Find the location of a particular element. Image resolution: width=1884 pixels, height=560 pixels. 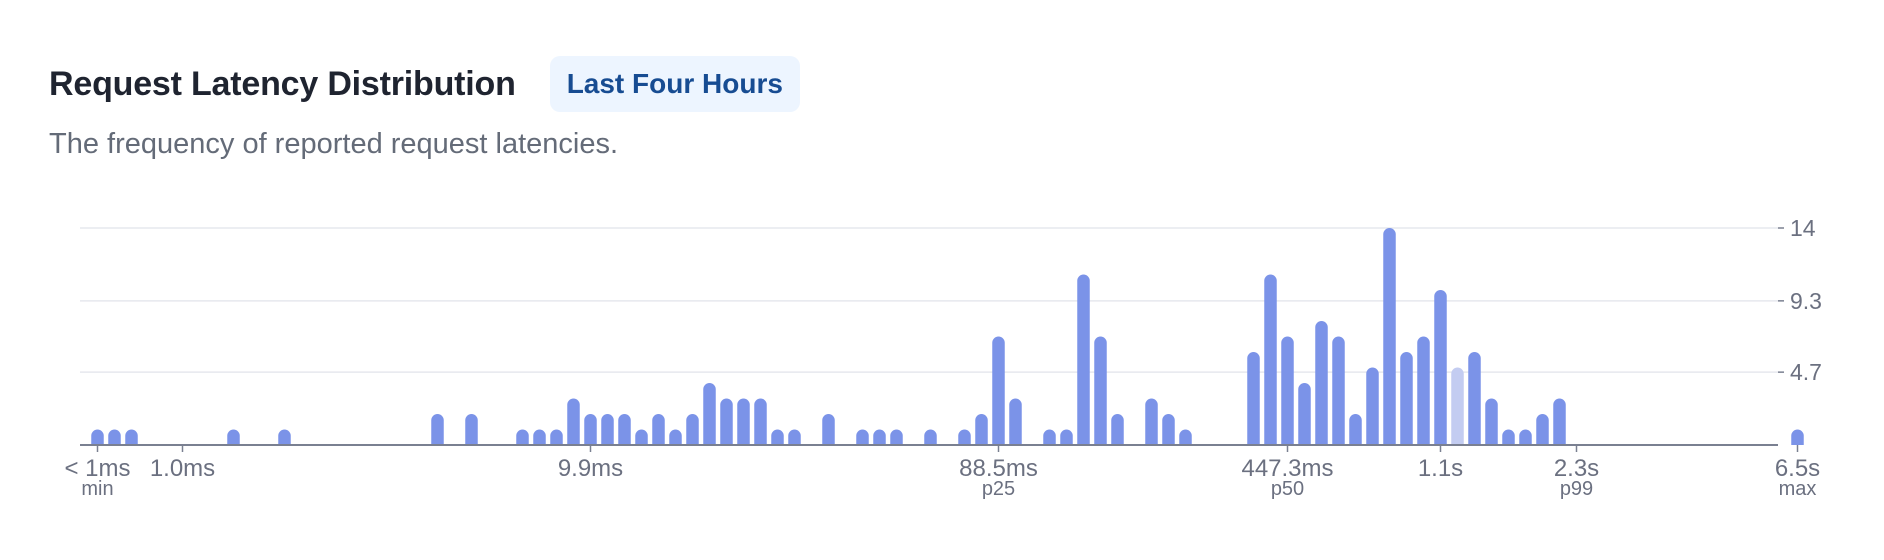

x-tick-label: 88.5ms is located at coordinates (998, 468).